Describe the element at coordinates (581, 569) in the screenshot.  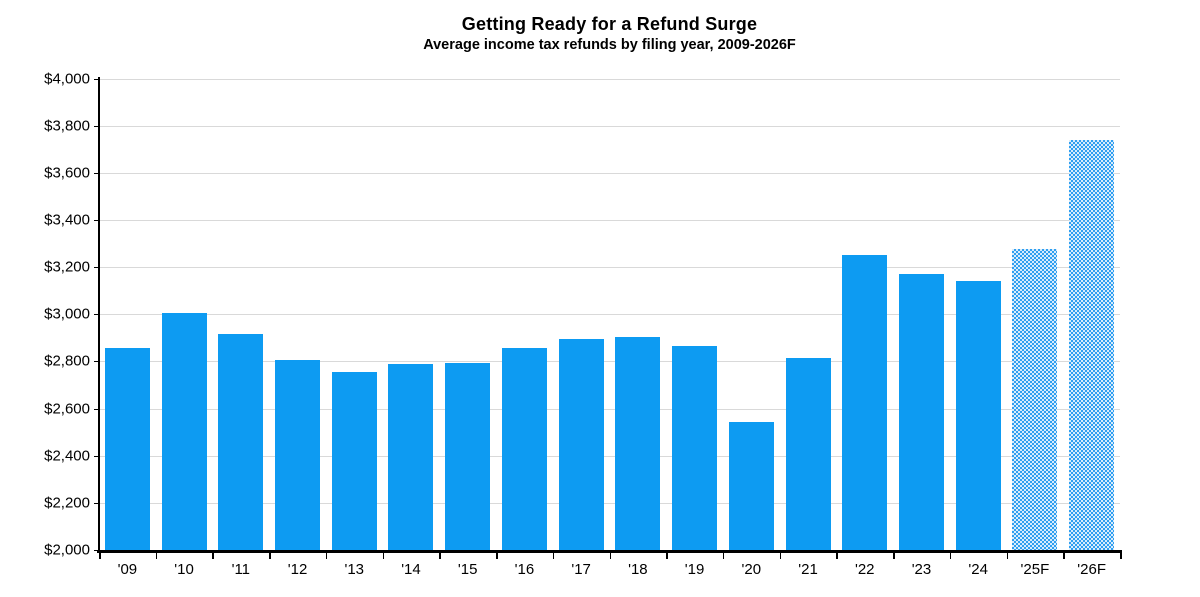
I see `x-axis-label: '17` at that location.